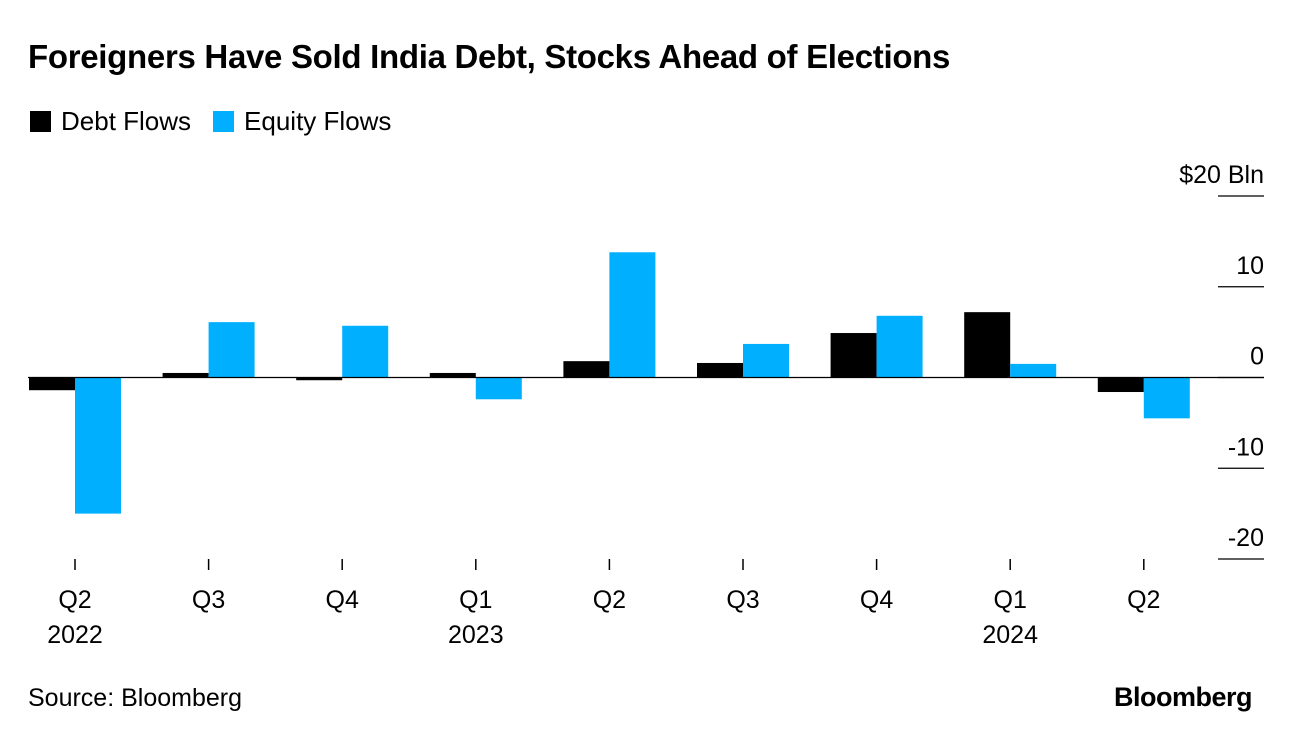 The image size is (1292, 742). I want to click on x-tick-label-3-1: 2023, so click(476, 635).